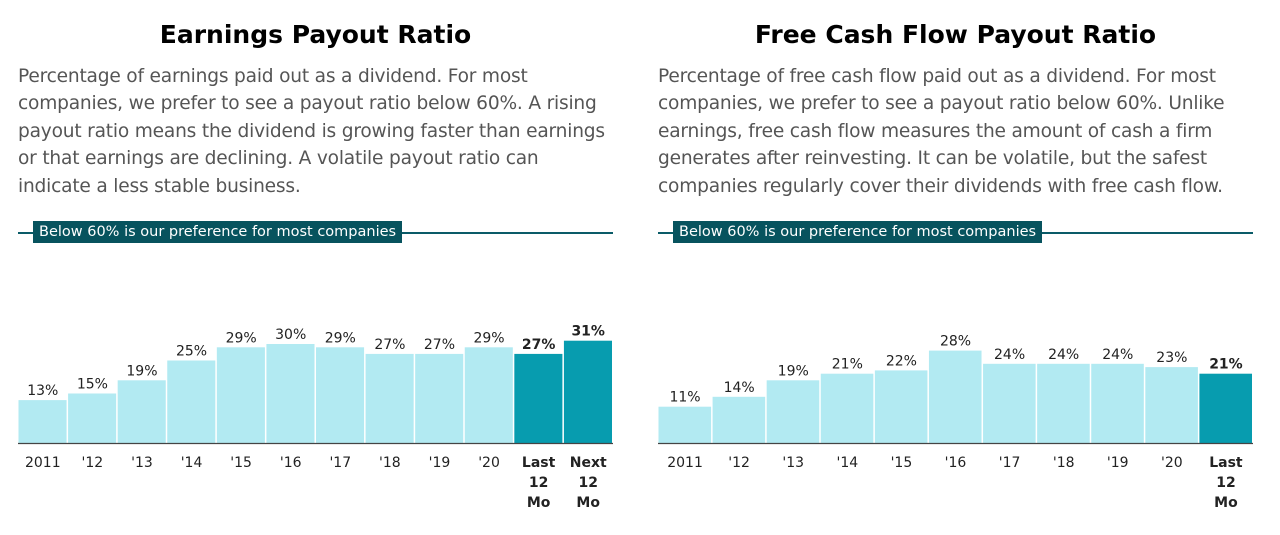 The image size is (1280, 535). Describe the element at coordinates (955, 342) in the screenshot. I see `data-label: 28%` at that location.